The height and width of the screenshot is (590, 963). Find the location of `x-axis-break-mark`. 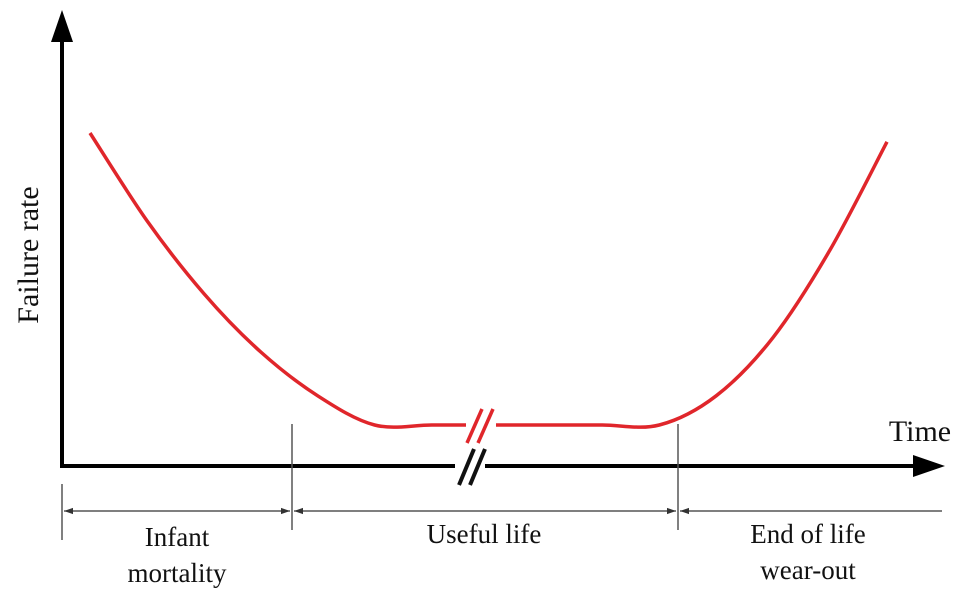

x-axis-break-mark is located at coordinates (471, 467).